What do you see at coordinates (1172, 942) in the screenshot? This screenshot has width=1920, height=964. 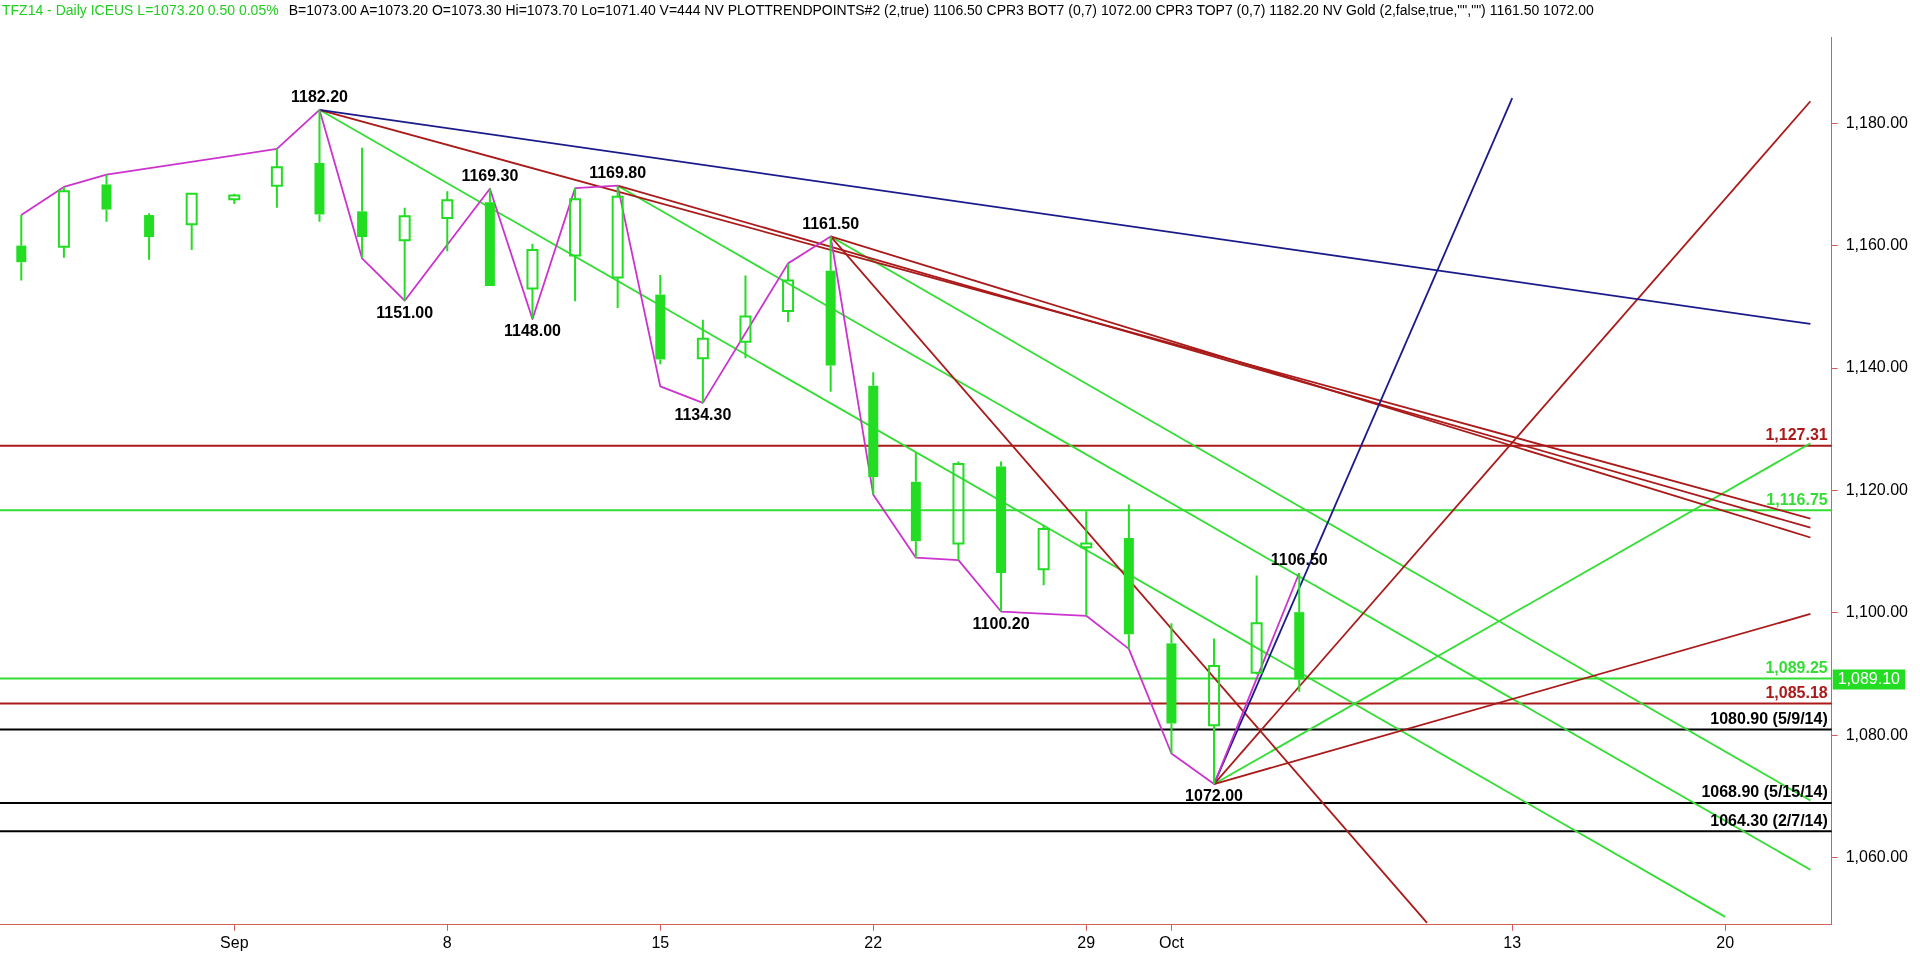 I see `x-tick-label: Oct` at bounding box center [1172, 942].